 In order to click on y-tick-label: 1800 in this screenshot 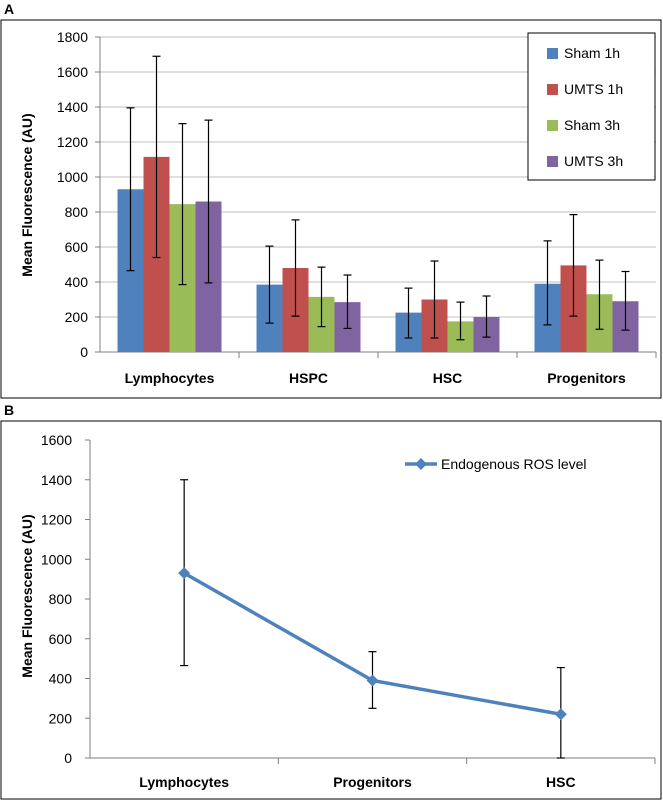, I will do `click(72, 37)`.